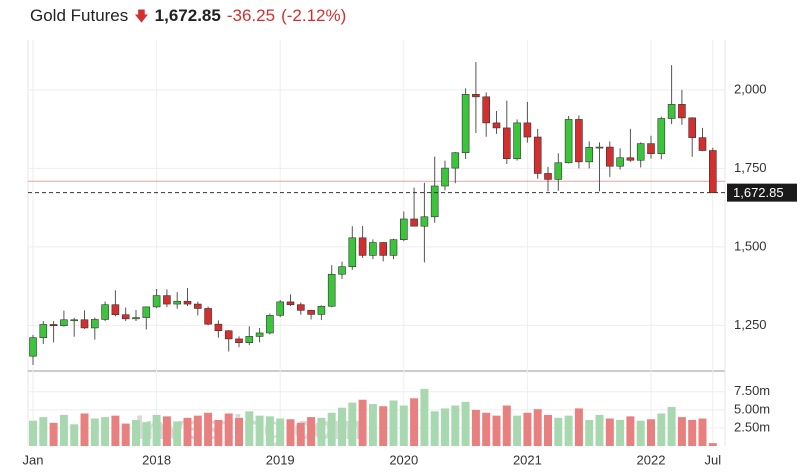 This screenshot has height=472, width=812. I want to click on x-tick-label: 2020, so click(403, 459).